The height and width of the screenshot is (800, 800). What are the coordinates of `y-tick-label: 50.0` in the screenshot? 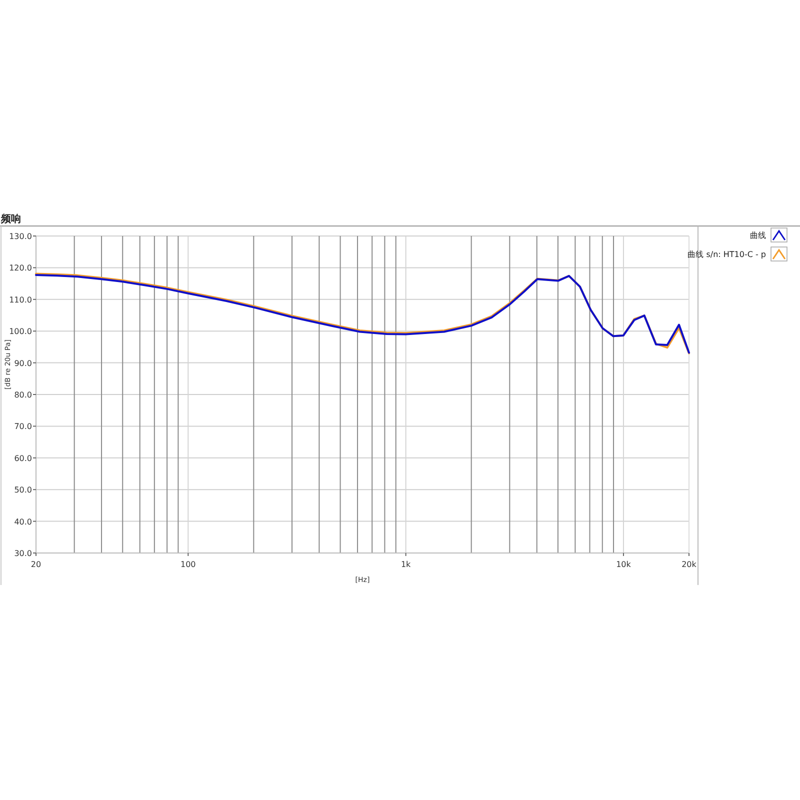 It's located at (23, 490).